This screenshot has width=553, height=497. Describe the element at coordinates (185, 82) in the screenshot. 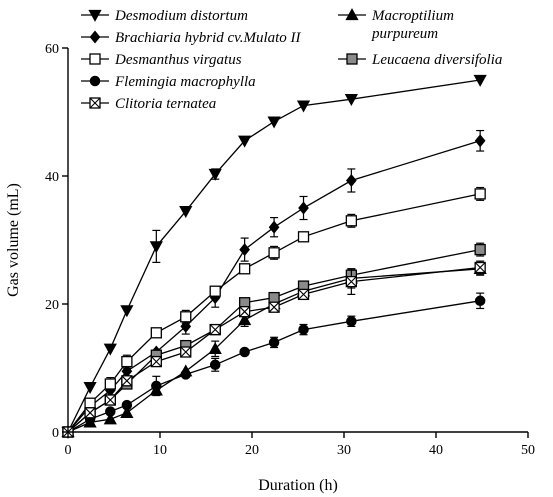

I see `legend-label: Flemingia macrophylla` at that location.